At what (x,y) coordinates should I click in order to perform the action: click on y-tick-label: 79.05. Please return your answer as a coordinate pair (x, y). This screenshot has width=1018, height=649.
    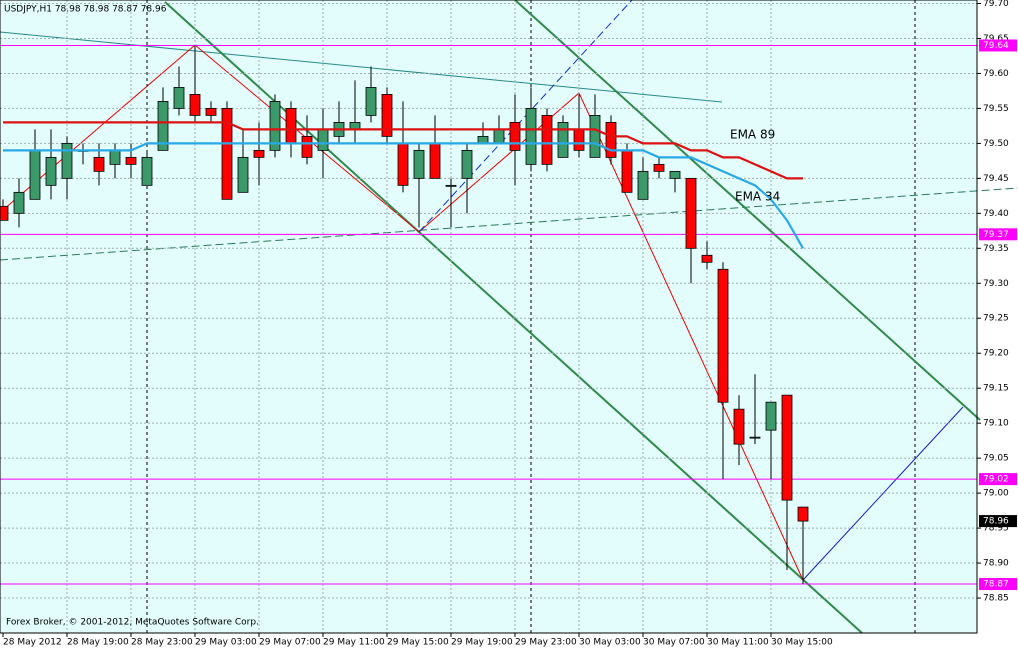
    Looking at the image, I should click on (996, 459).